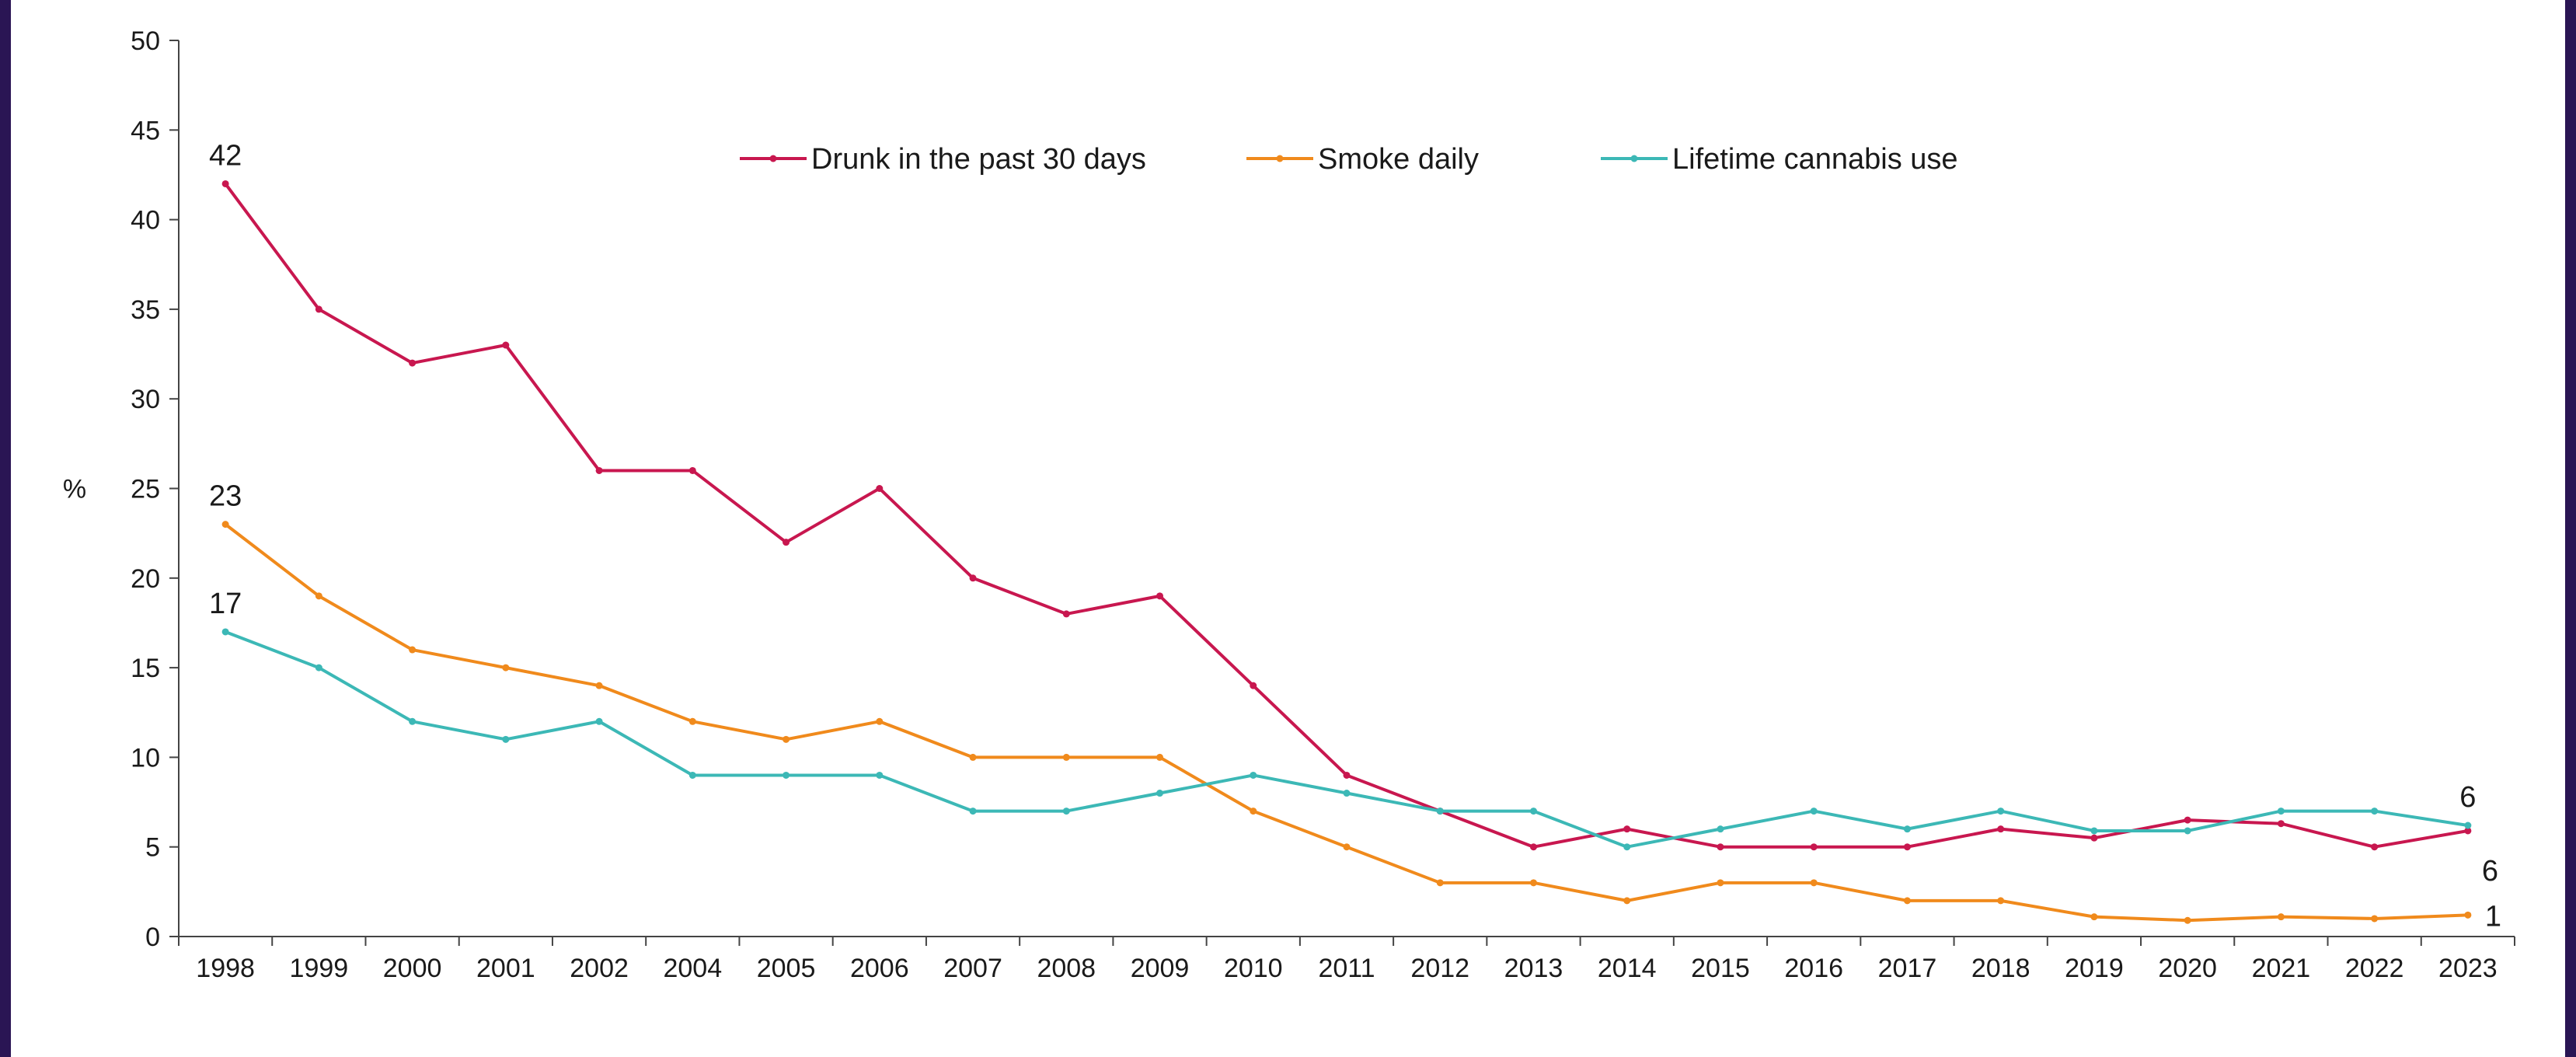 Image resolution: width=2576 pixels, height=1057 pixels. Describe the element at coordinates (225, 497) in the screenshot. I see `data-label: 23` at that location.